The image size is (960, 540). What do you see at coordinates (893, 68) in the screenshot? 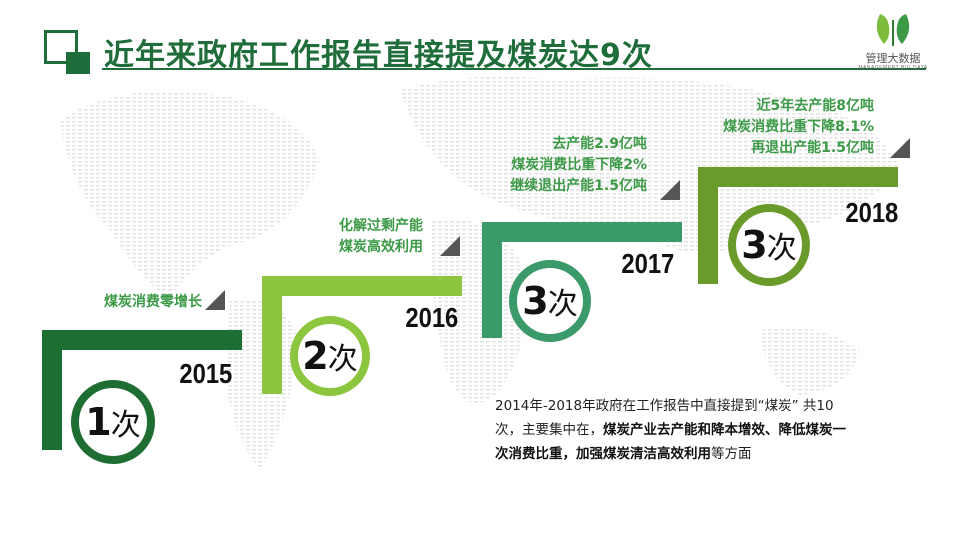
I see `logo-subtext: MANAGEMENT BIG DATA` at bounding box center [893, 68].